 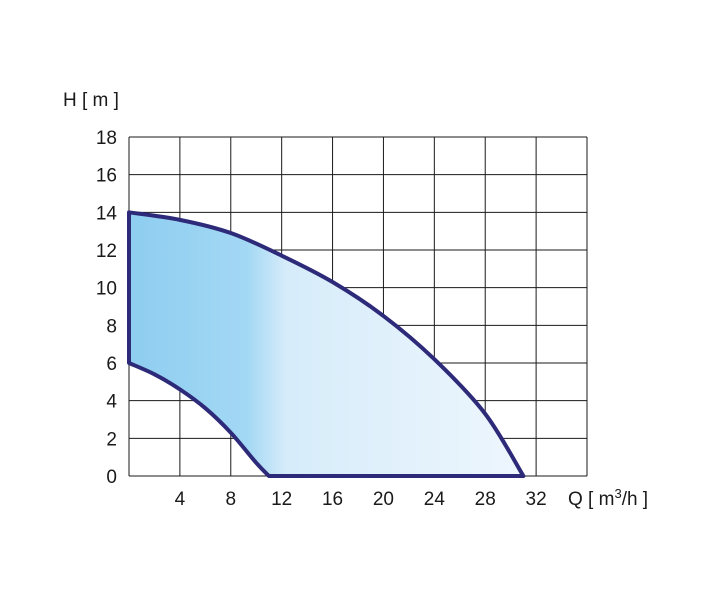 I want to click on y-tick-labels: 0 2 4 6 8 10 12 14 16 18, so click(x=107, y=308).